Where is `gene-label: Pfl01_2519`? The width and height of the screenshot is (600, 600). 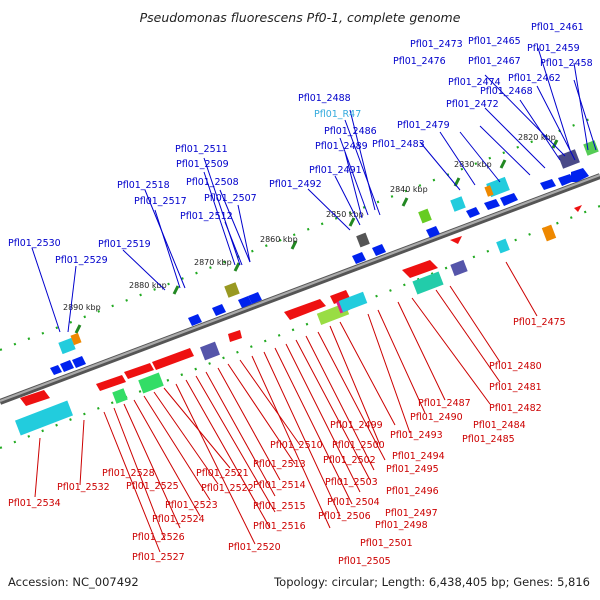
gene-label: Pfl01_2519 is located at coordinates (124, 244).